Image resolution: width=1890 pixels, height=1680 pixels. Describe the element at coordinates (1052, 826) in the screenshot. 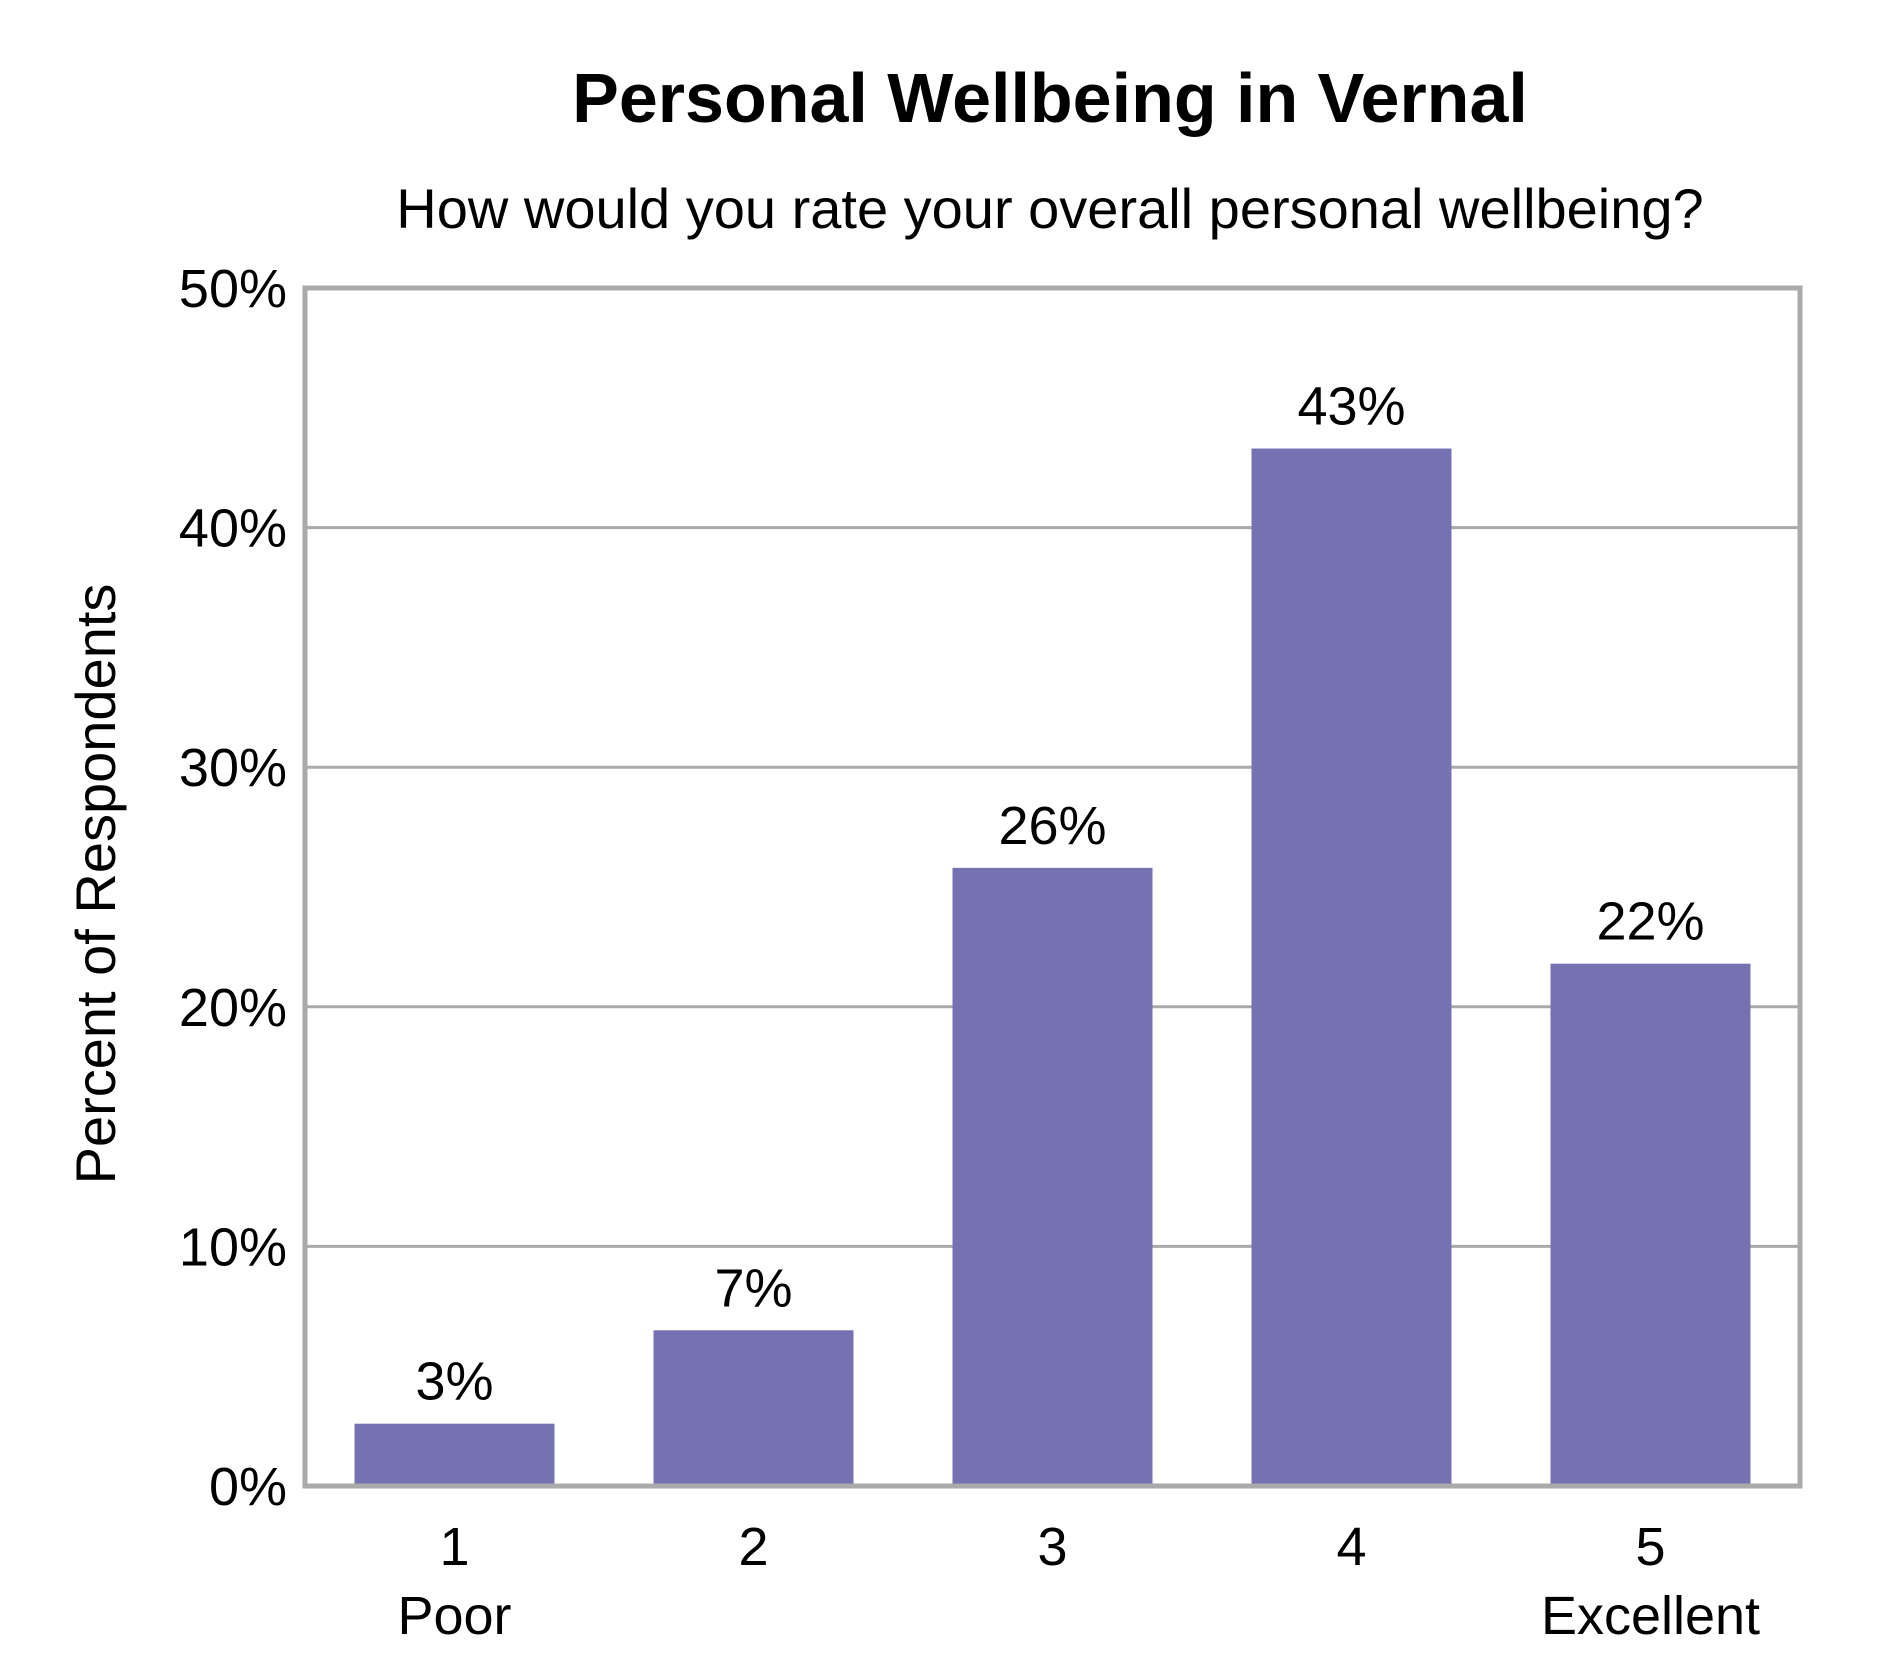

I see `data-label: 26%` at that location.